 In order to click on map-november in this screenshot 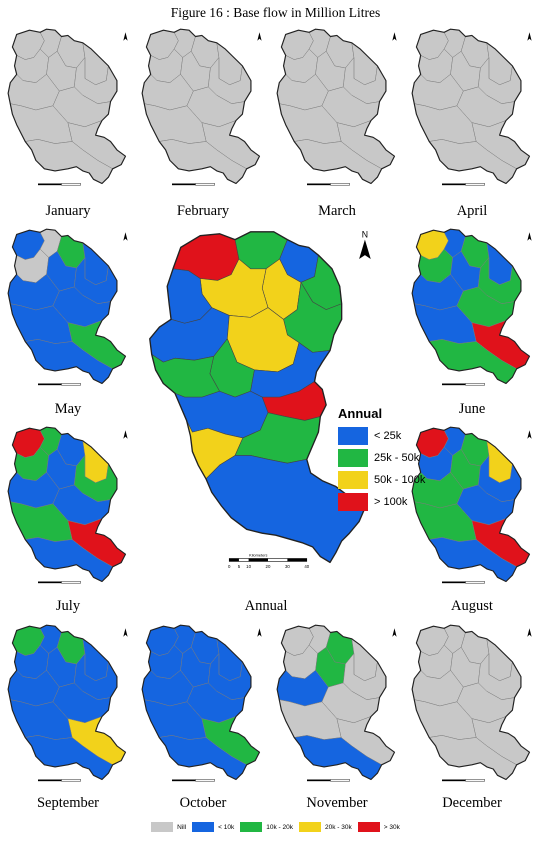, I will do `click(339, 706)`.